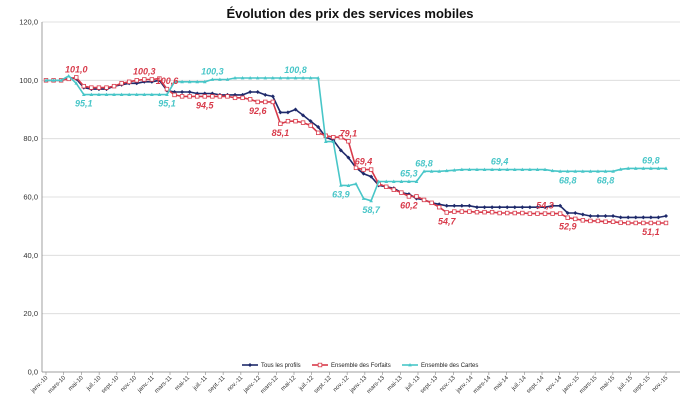 Image resolution: width=700 pixels, height=405 pixels. Describe the element at coordinates (167, 104) in the screenshot. I see `data-label: 95,1` at that location.